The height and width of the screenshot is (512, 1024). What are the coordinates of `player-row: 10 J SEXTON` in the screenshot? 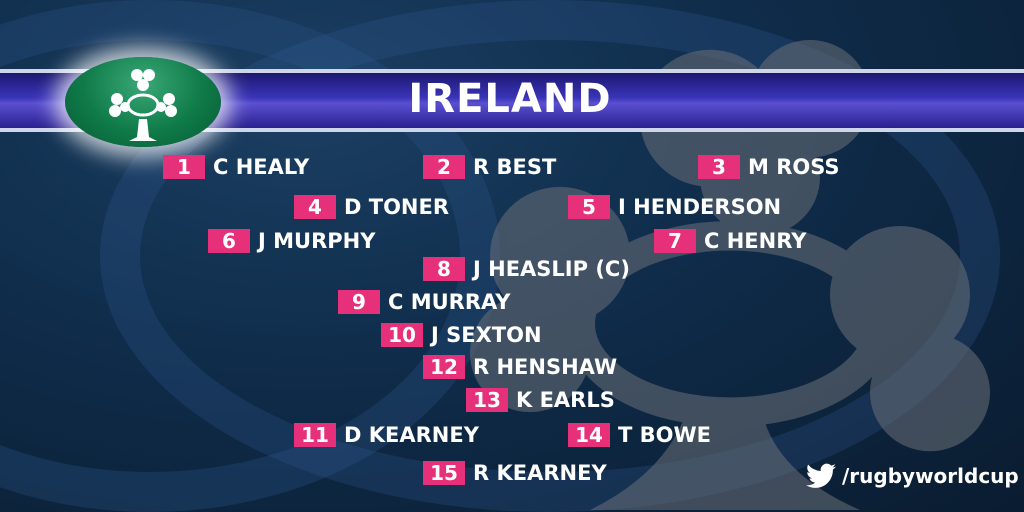 It's located at (461, 335).